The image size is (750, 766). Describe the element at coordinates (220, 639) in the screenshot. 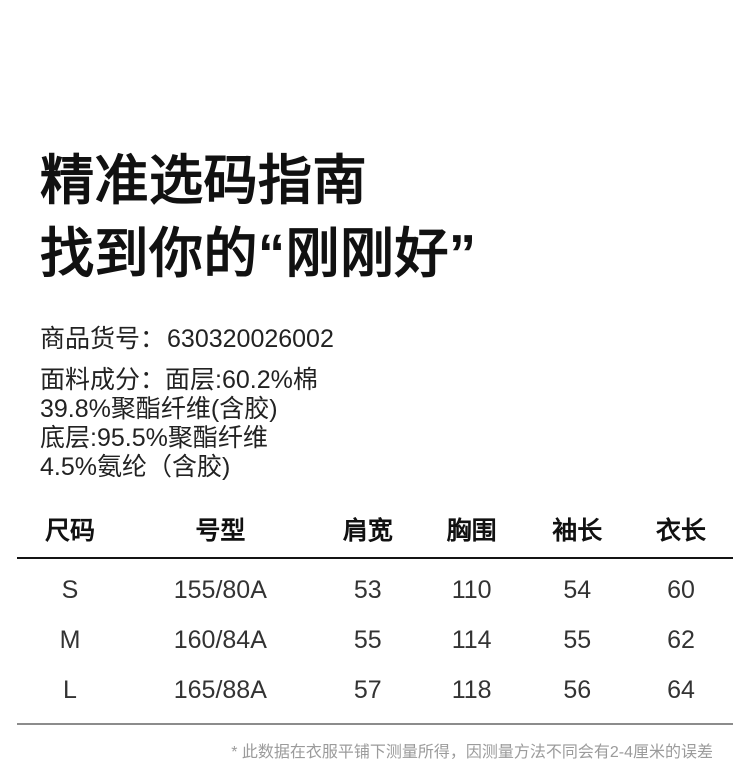

I see `cell-model: 160/84A` at that location.